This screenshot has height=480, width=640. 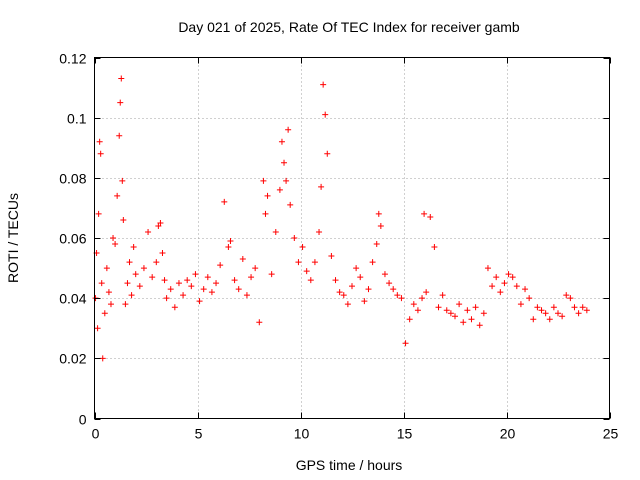 I want to click on x-axis-label: GPS time / hours, so click(x=349, y=465).